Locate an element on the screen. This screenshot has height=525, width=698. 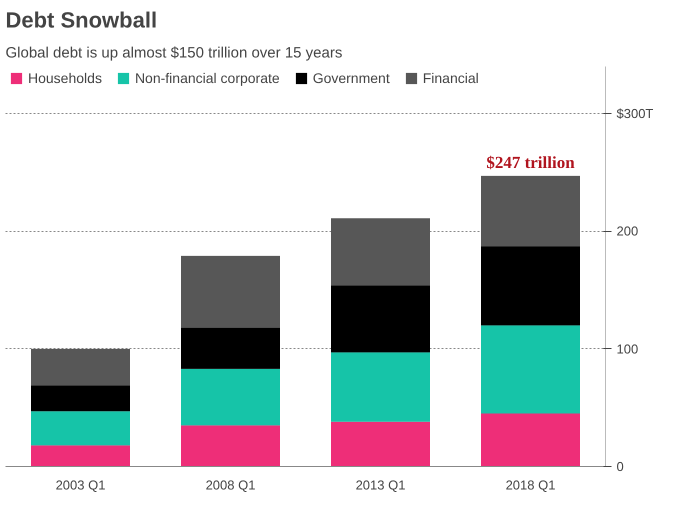
x-tick-label: 2013 Q1 is located at coordinates (381, 485).